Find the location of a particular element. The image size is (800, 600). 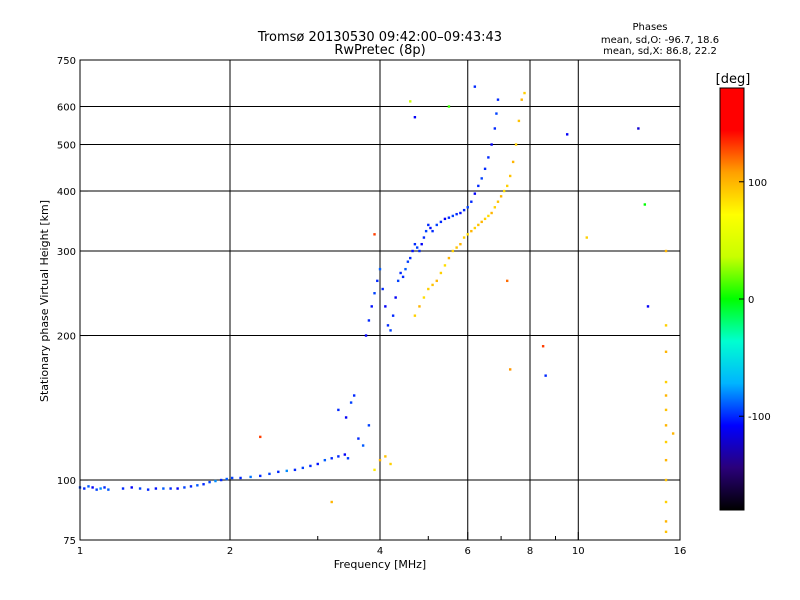

colorbar-tick-label: -100 is located at coordinates (759, 417).